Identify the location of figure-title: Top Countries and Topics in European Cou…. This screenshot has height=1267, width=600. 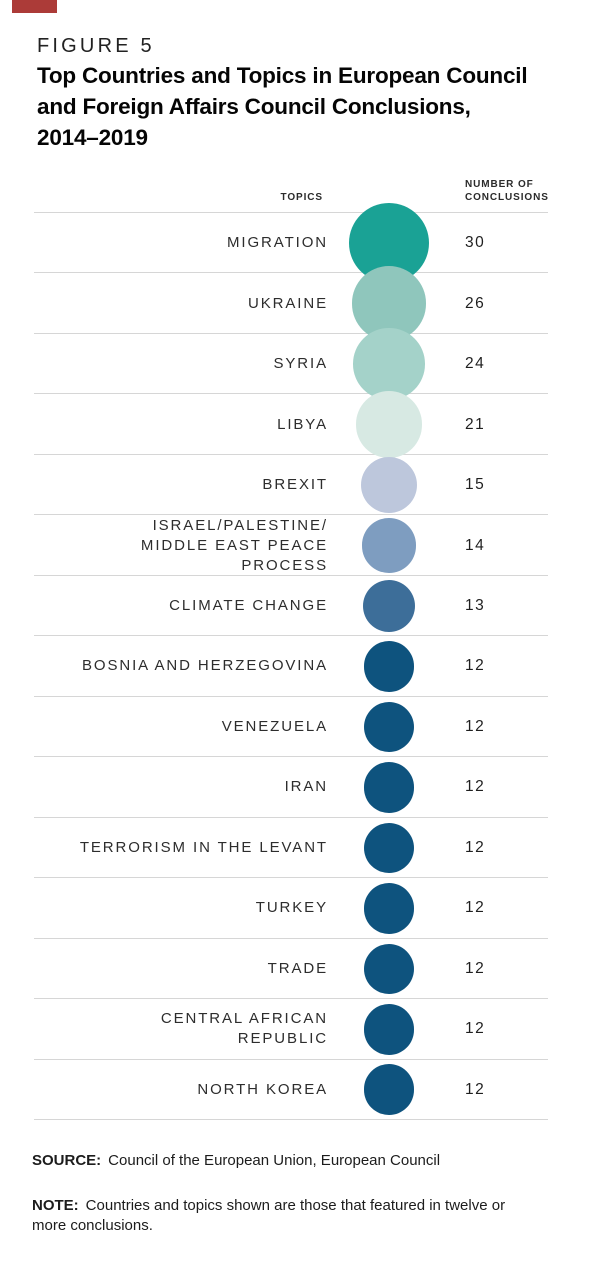
(282, 106).